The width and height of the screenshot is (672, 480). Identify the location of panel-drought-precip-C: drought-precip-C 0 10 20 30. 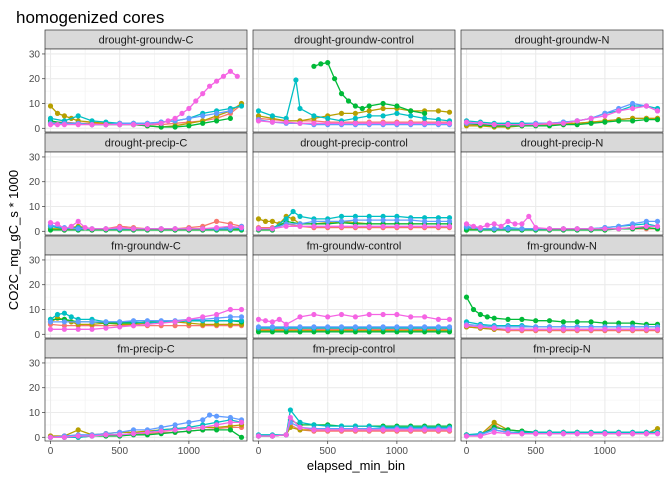
(138, 185).